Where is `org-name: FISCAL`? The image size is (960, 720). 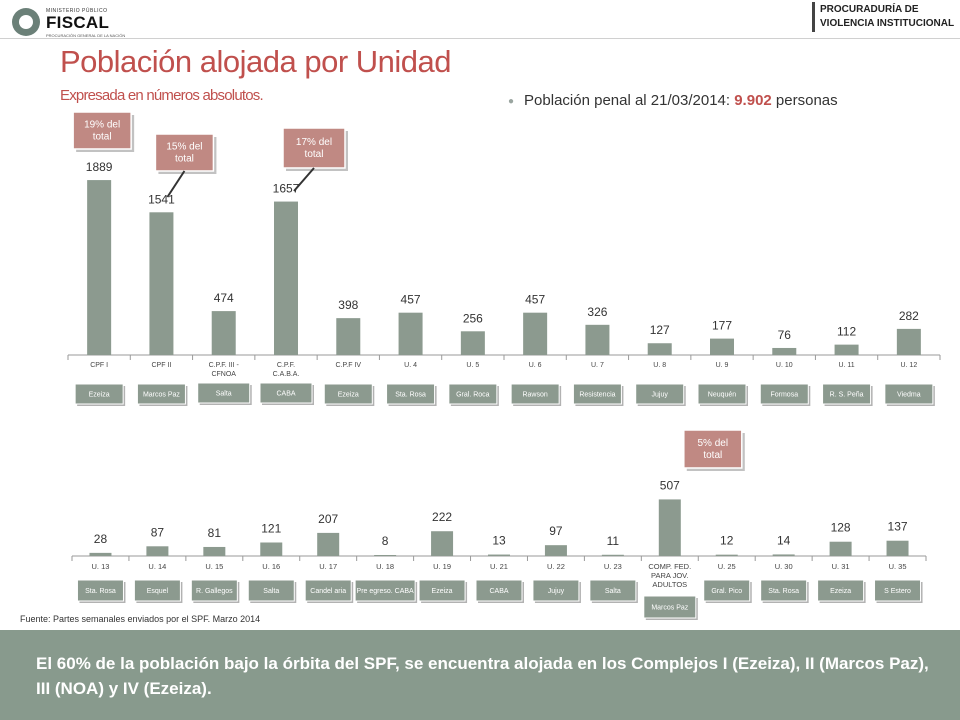
org-name: FISCAL is located at coordinates (78, 22).